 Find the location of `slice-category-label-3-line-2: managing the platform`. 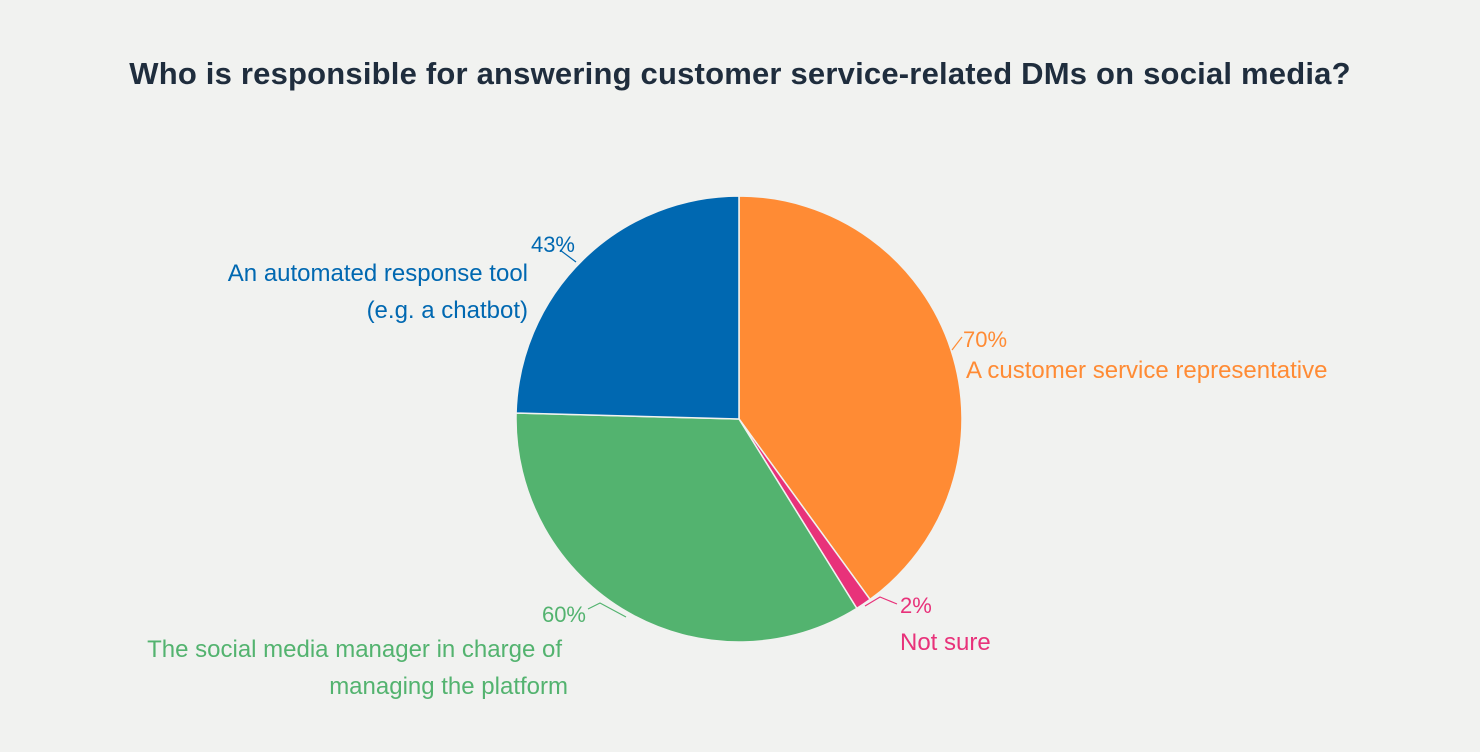

slice-category-label-3-line-2: managing the platform is located at coordinates (448, 686).